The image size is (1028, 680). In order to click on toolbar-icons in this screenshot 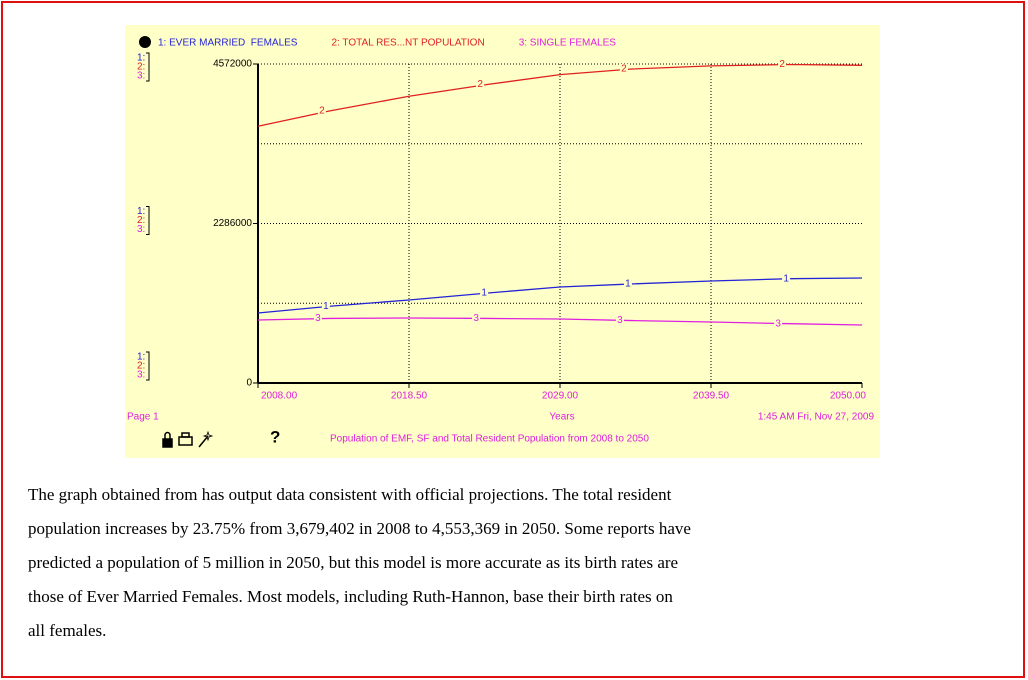, I will do `click(188, 439)`.